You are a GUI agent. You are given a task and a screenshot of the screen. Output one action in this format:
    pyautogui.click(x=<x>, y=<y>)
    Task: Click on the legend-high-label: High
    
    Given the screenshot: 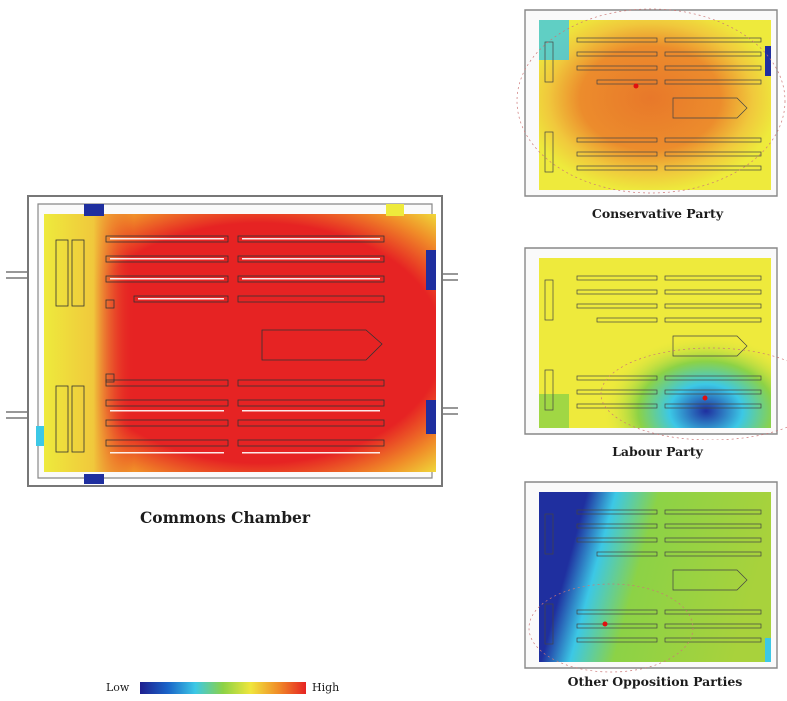 What is the action you would take?
    pyautogui.click(x=326, y=687)
    